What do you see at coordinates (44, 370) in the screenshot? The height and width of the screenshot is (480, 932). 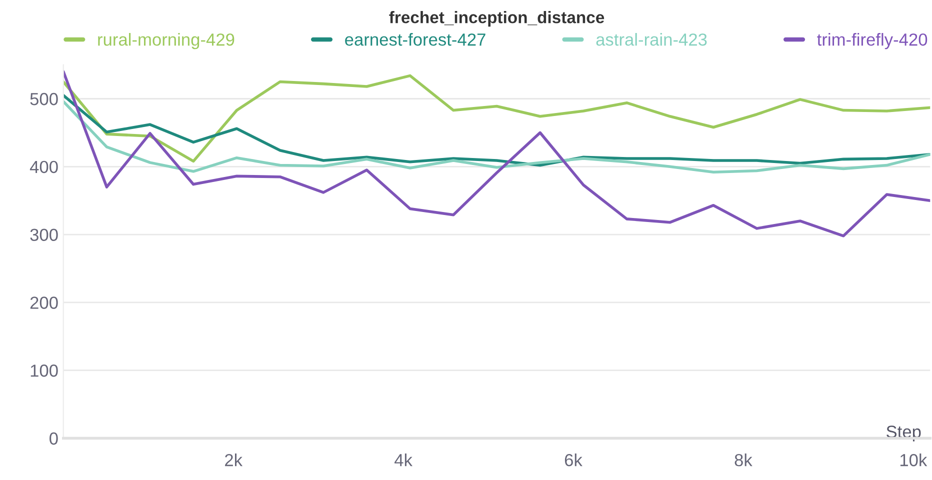 I see `y-tick-label: 100` at bounding box center [44, 370].